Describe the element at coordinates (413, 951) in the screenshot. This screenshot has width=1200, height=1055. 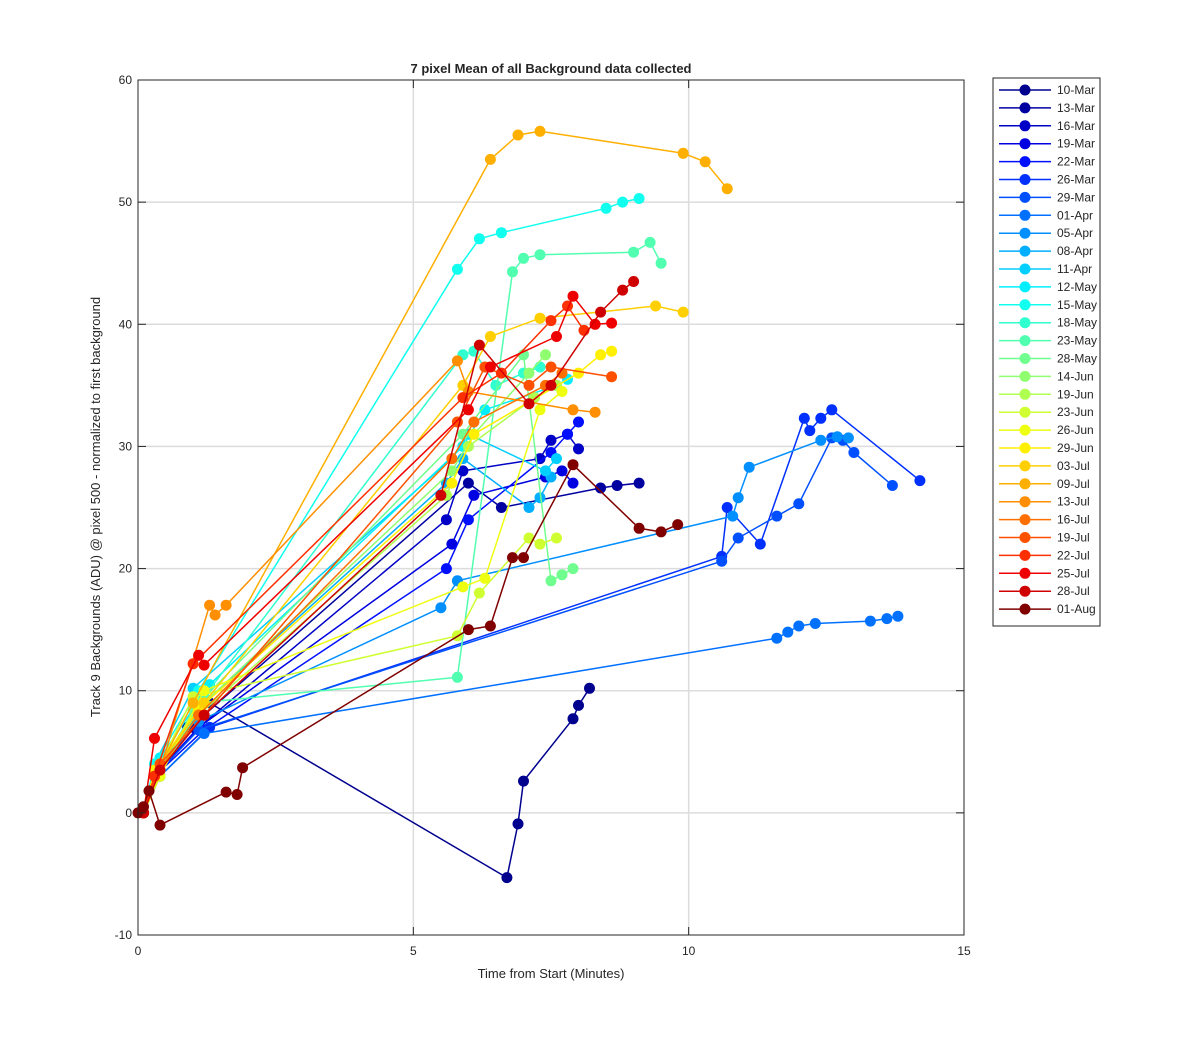
I see `x-tick-label: 5` at that location.